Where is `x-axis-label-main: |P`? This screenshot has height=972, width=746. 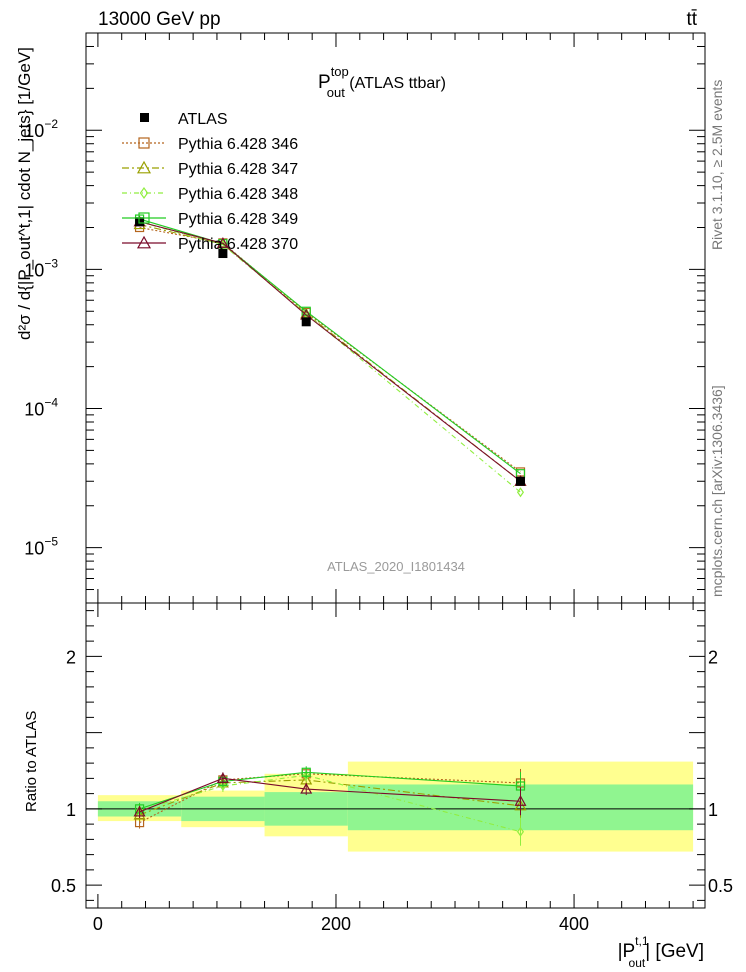
x-axis-label-main: |P is located at coordinates (627, 951).